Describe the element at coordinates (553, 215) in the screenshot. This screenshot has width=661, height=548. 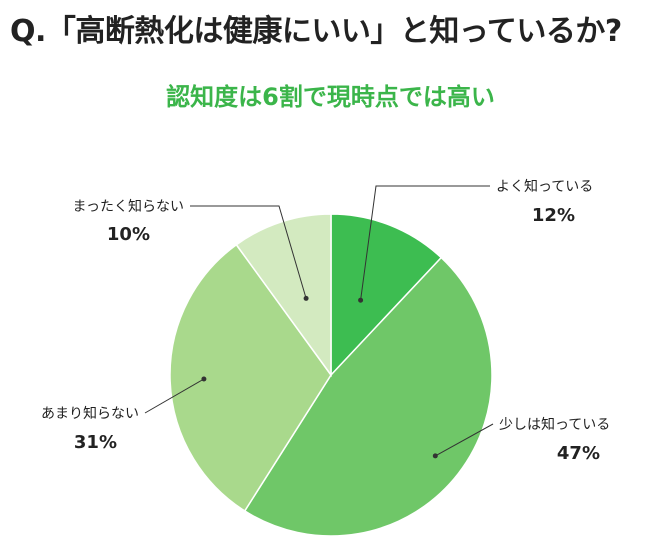
I see `slice-value-1: 12%` at that location.